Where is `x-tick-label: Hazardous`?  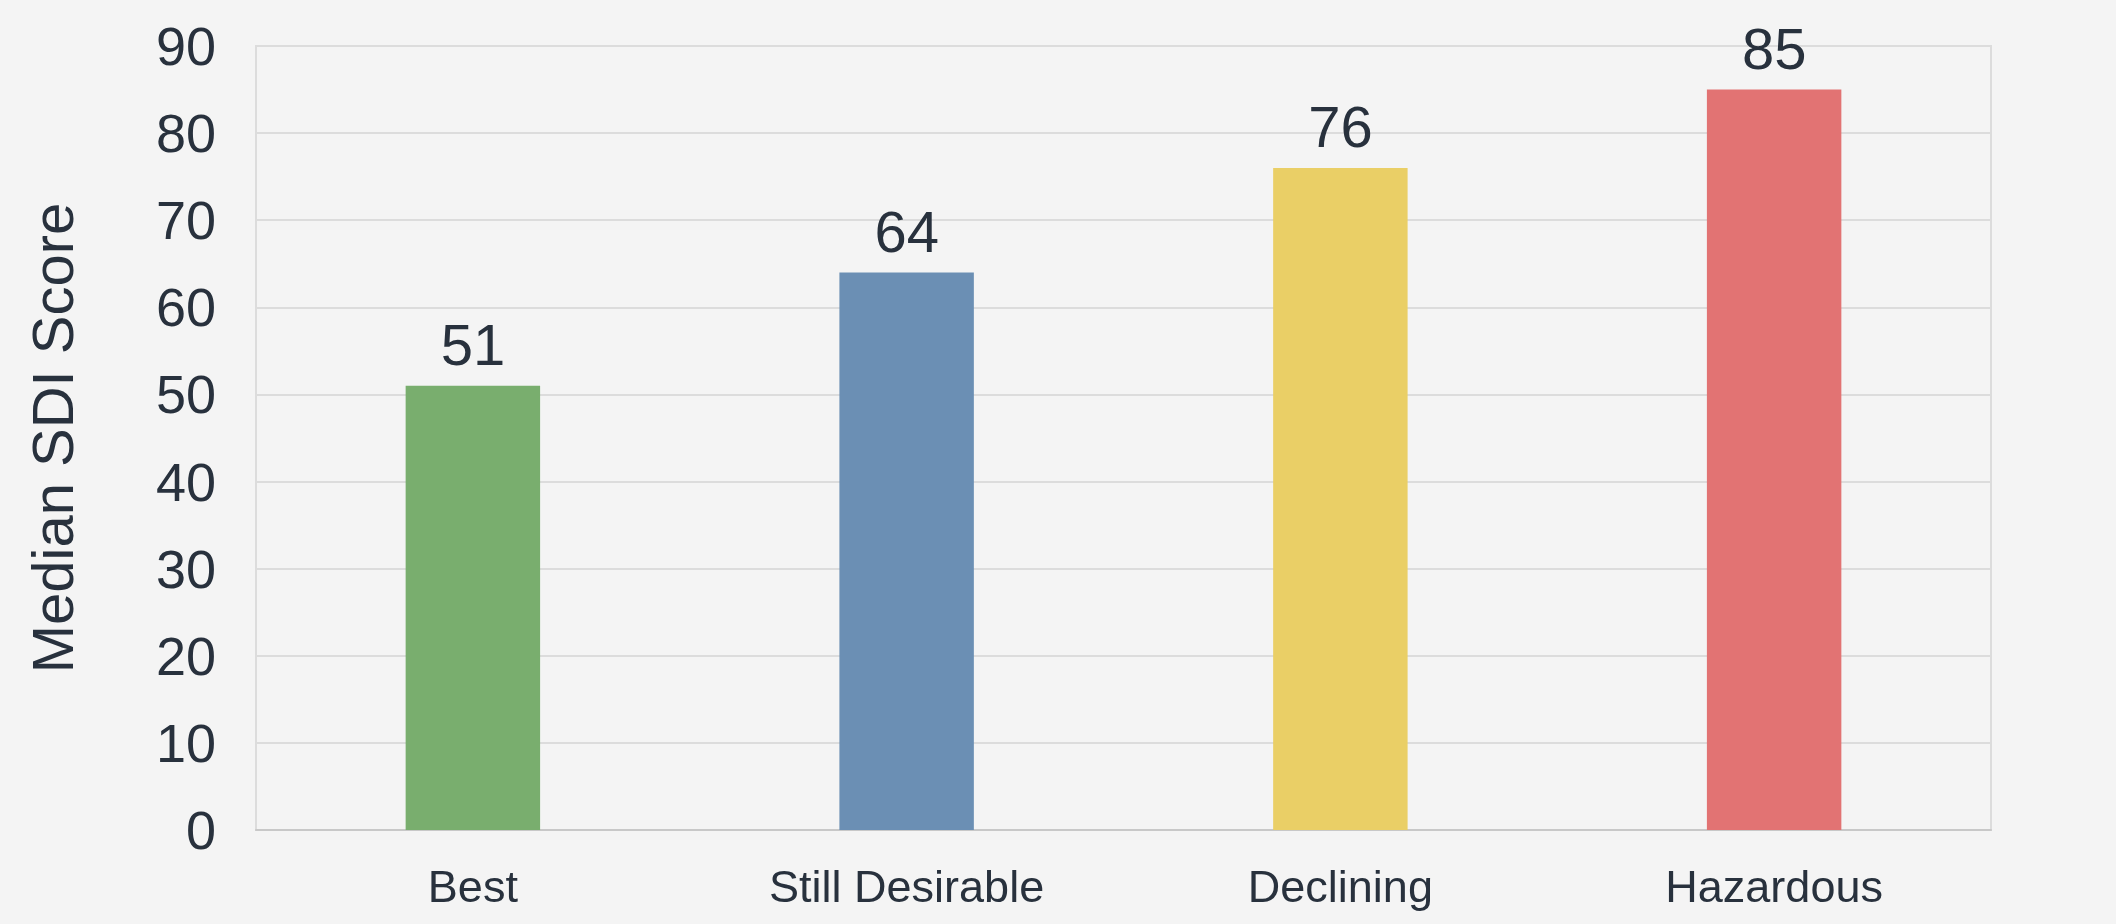
x-tick-label: Hazardous is located at coordinates (1774, 886).